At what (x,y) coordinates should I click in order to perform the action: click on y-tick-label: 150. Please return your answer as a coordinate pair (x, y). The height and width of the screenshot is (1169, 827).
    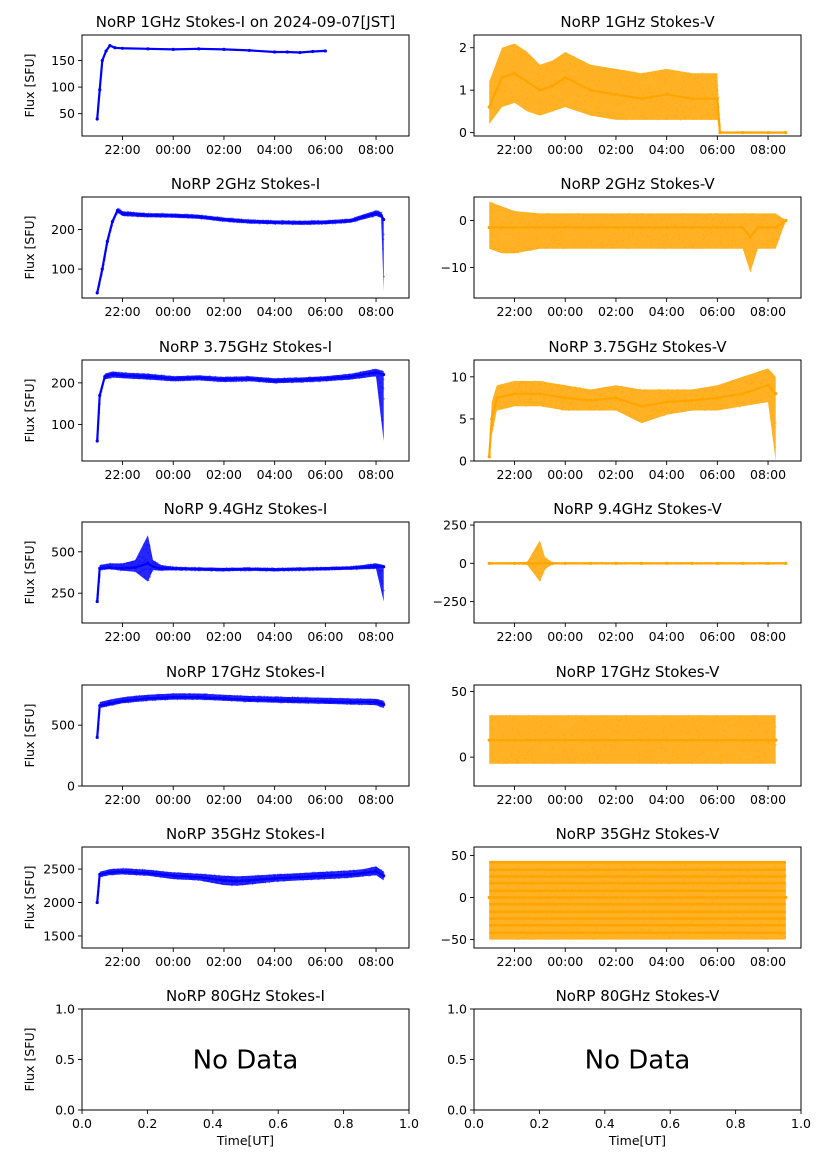
    Looking at the image, I should click on (63, 60).